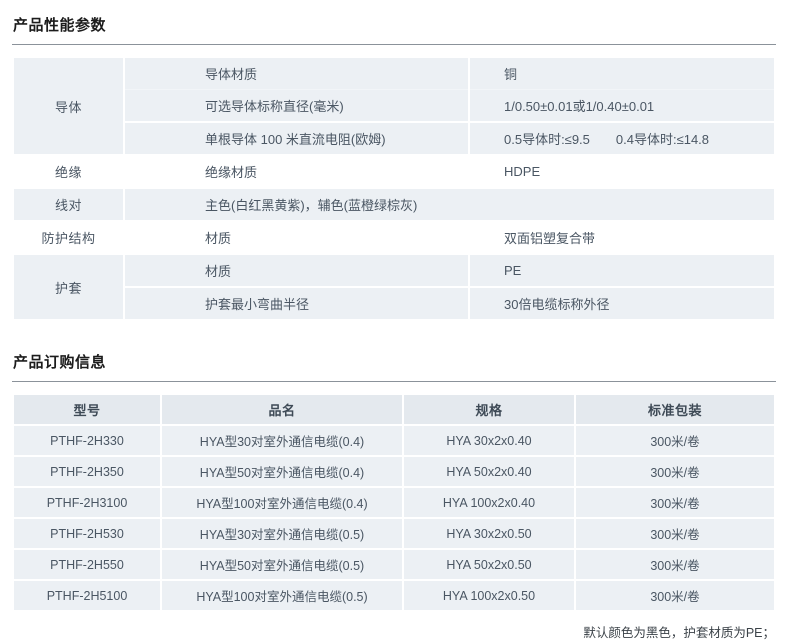  What do you see at coordinates (282, 533) in the screenshot?
I see `order-cell-name: HYA型30对室外通信电缆(0.5)` at bounding box center [282, 533].